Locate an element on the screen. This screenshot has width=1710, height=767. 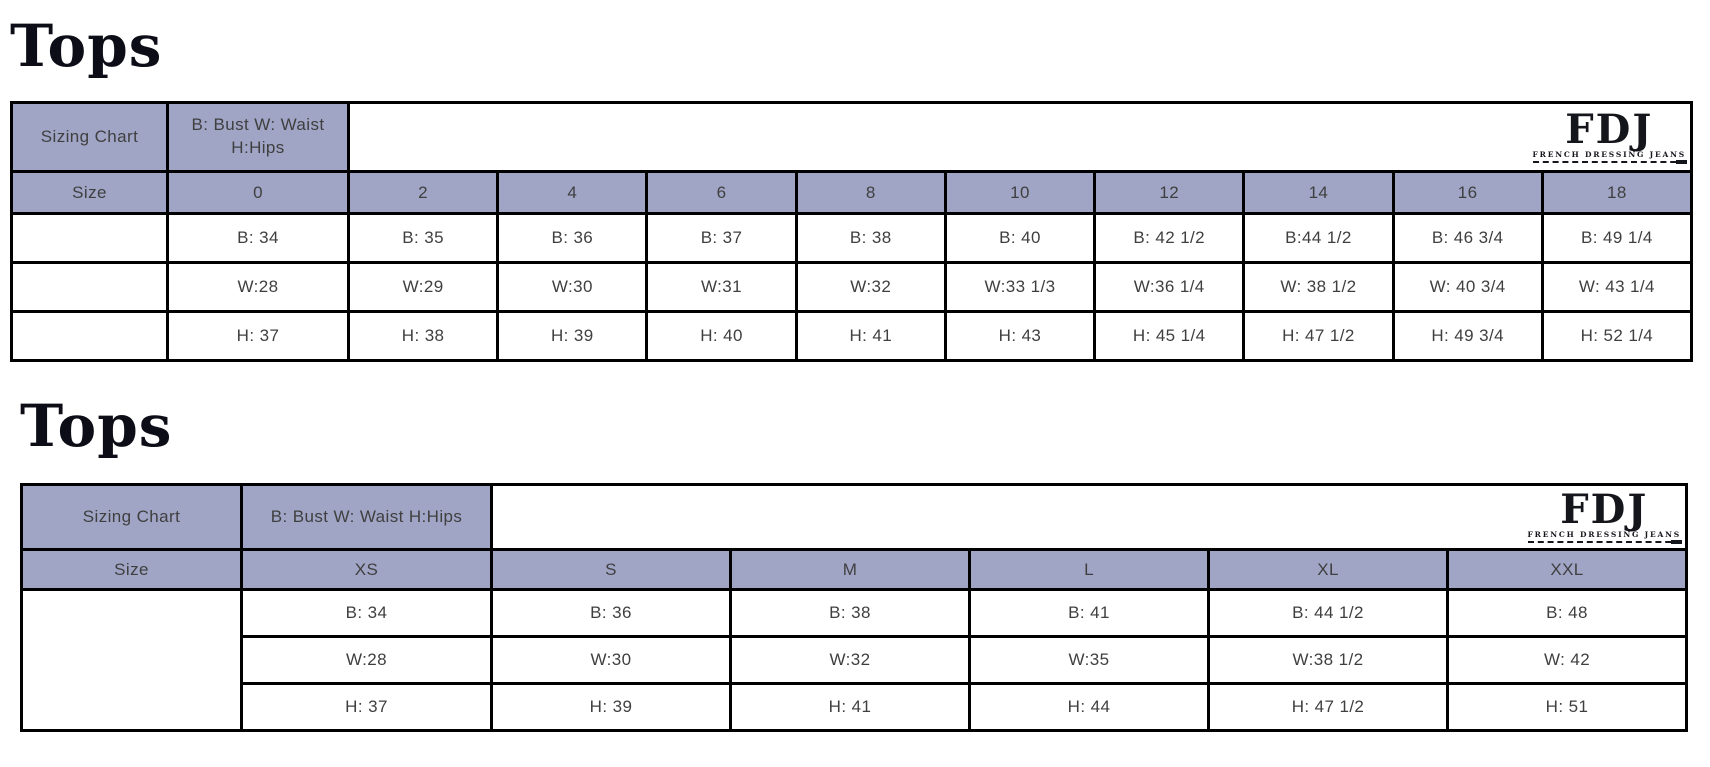
hips-cell: H: 38 is located at coordinates (423, 336).